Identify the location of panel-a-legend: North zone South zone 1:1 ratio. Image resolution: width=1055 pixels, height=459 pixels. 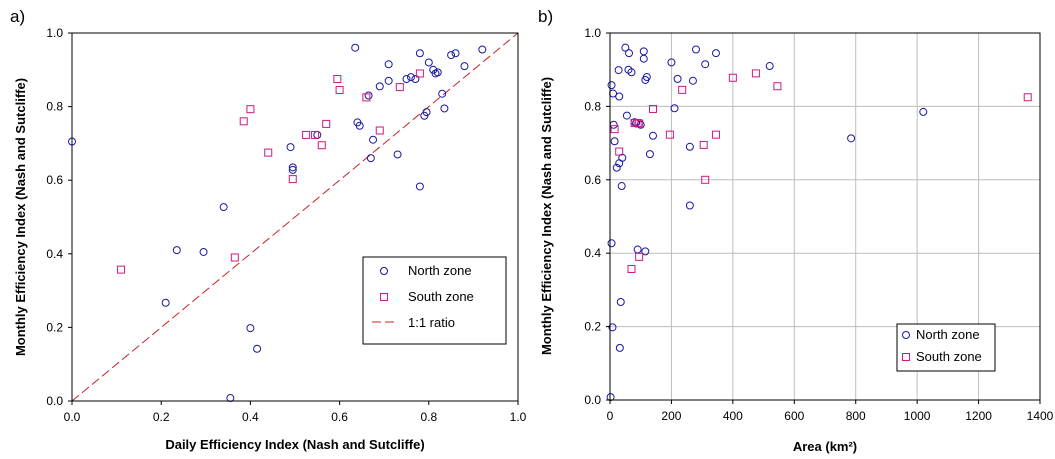
(434, 300).